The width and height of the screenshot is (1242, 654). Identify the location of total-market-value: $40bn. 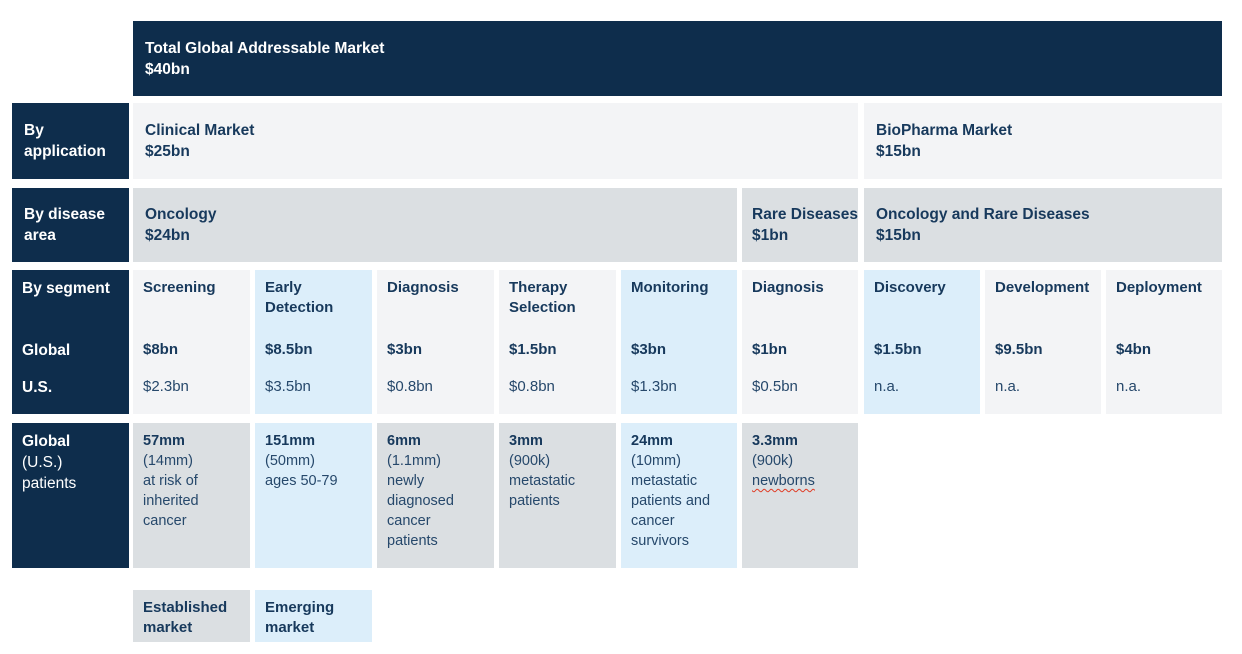
(167, 69).